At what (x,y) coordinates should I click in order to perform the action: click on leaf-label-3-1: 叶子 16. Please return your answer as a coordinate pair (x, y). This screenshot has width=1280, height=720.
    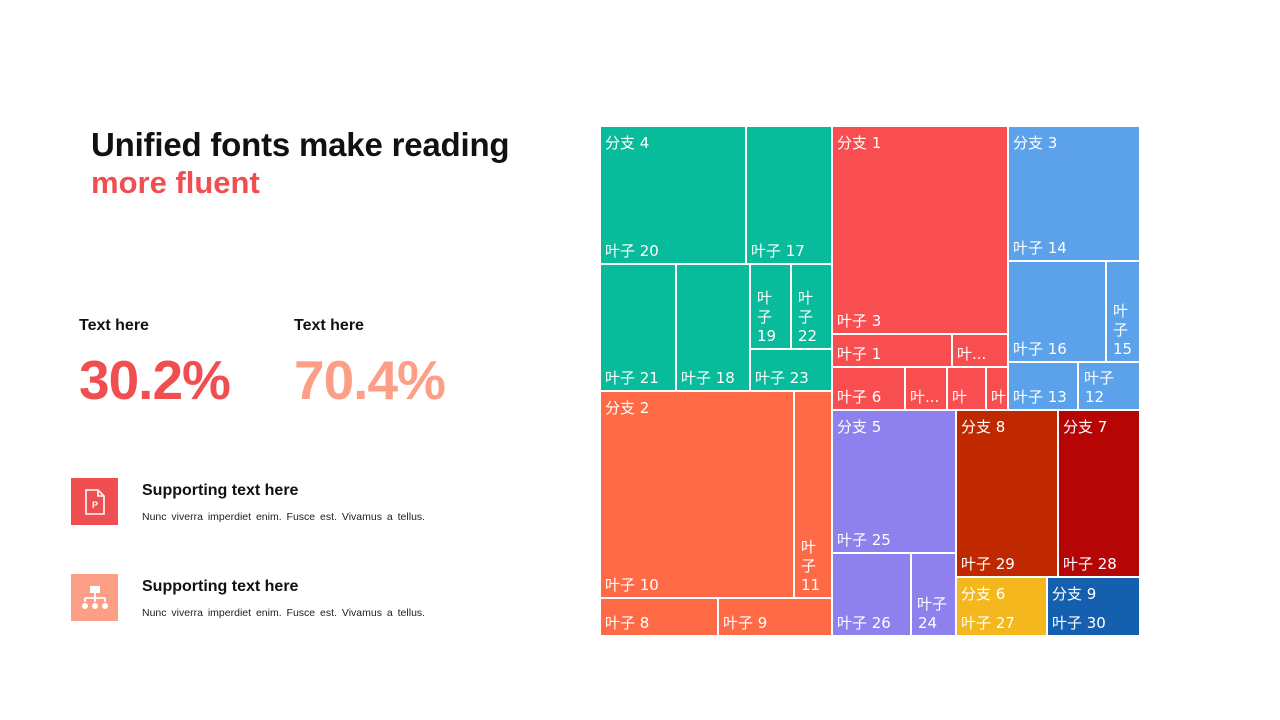
    Looking at the image, I should click on (1040, 349).